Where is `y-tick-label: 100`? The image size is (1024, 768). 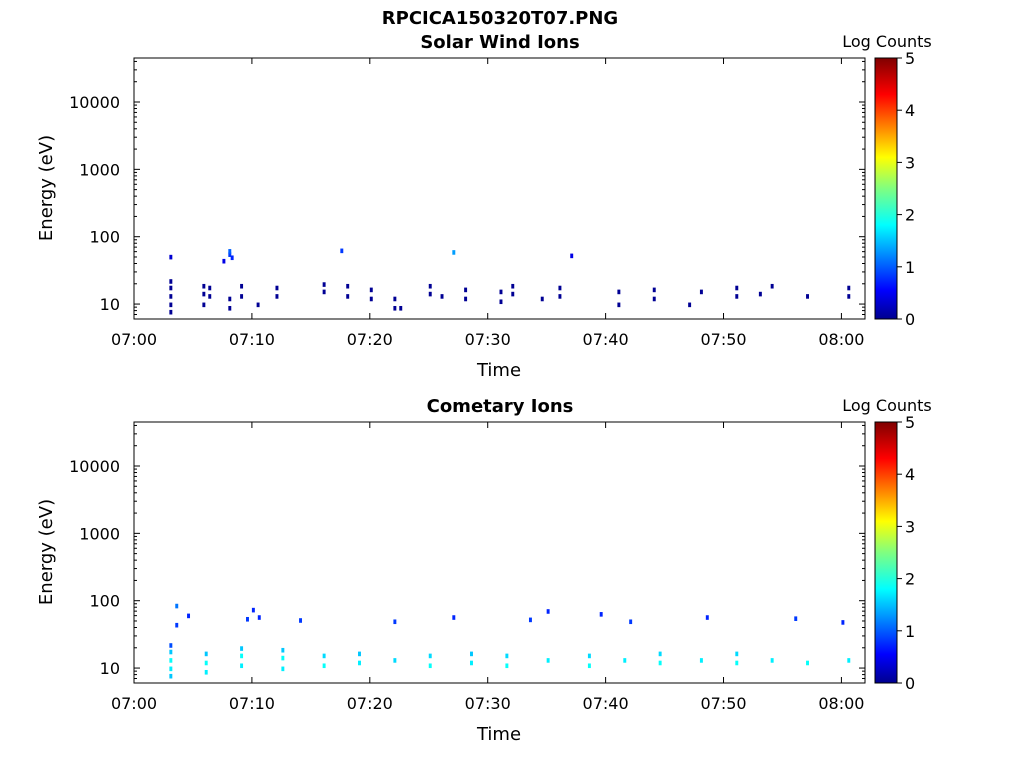
y-tick-label: 100 is located at coordinates (104, 237).